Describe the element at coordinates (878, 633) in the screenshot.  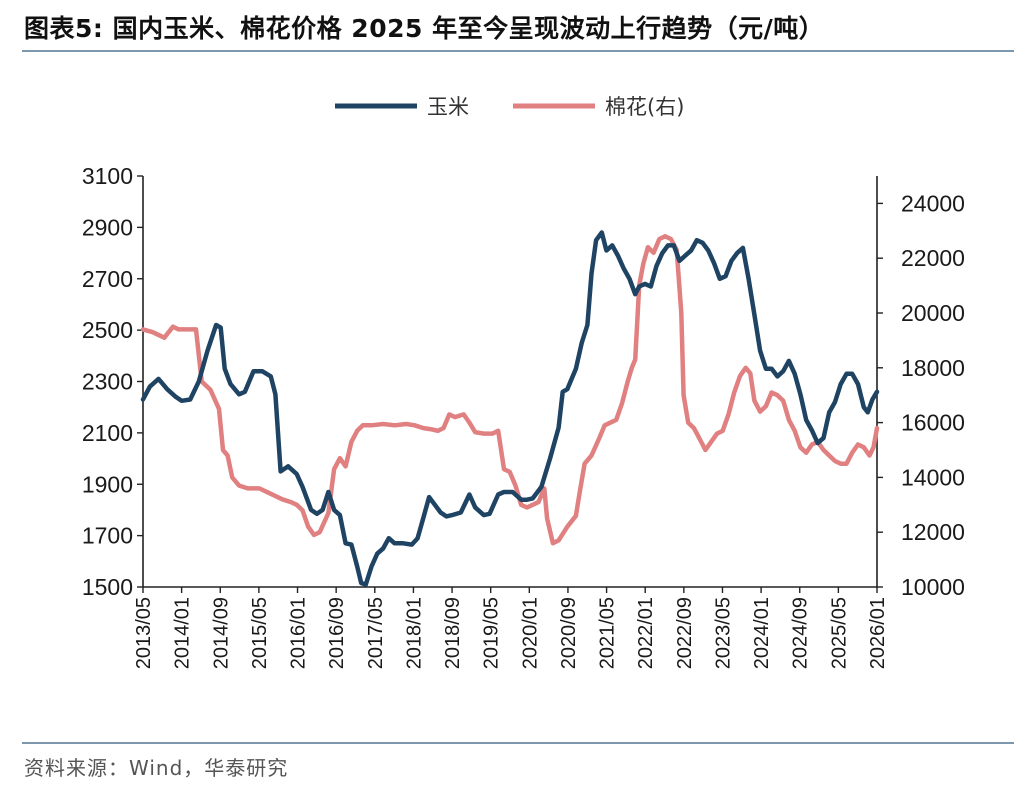
I see `x-tick-label: 2026/01` at that location.